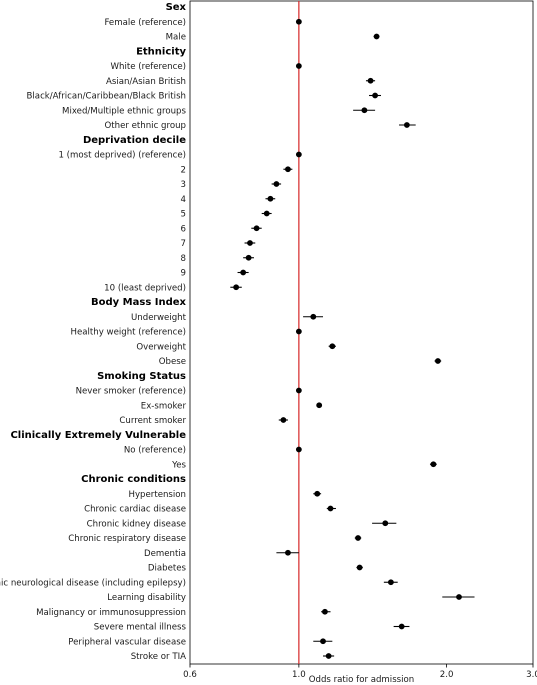 Image resolution: width=537 pixels, height=685 pixels. Describe the element at coordinates (158, 495) in the screenshot. I see `row-label: Hypertension` at that location.